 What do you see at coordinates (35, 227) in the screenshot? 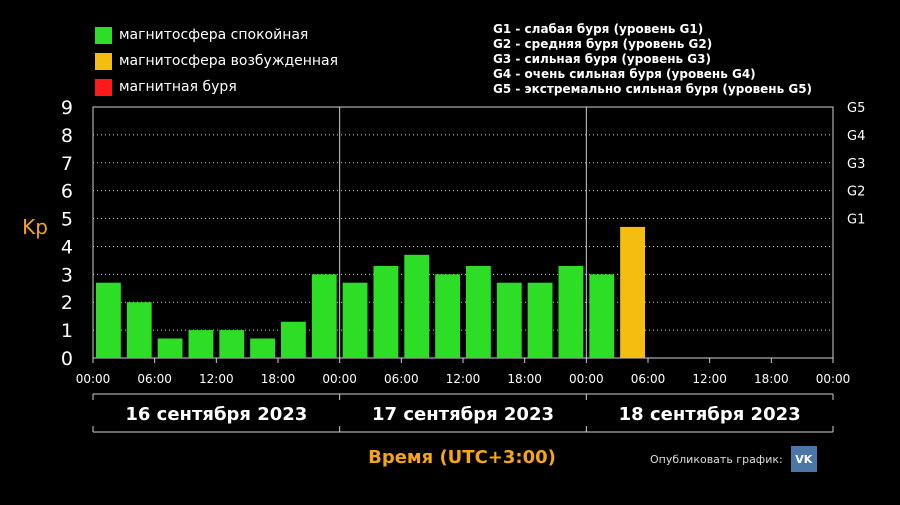
I see `y-axis-label: Kp` at bounding box center [35, 227].